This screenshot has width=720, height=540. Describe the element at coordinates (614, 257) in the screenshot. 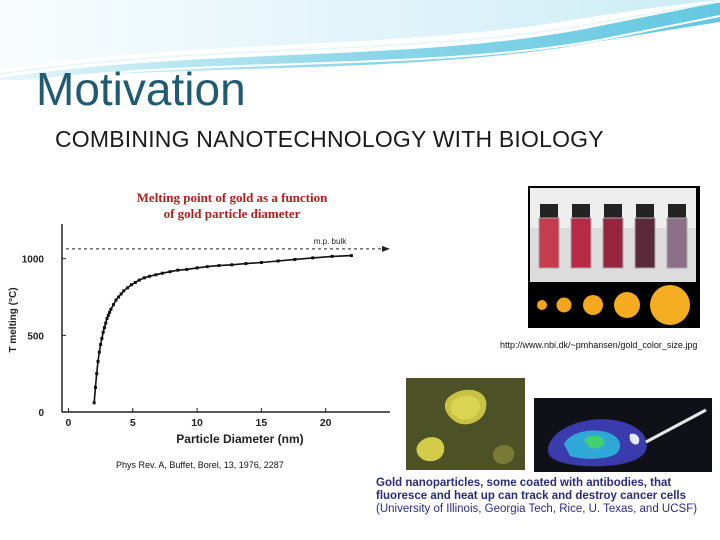

I see `gold-vials-photo` at that location.